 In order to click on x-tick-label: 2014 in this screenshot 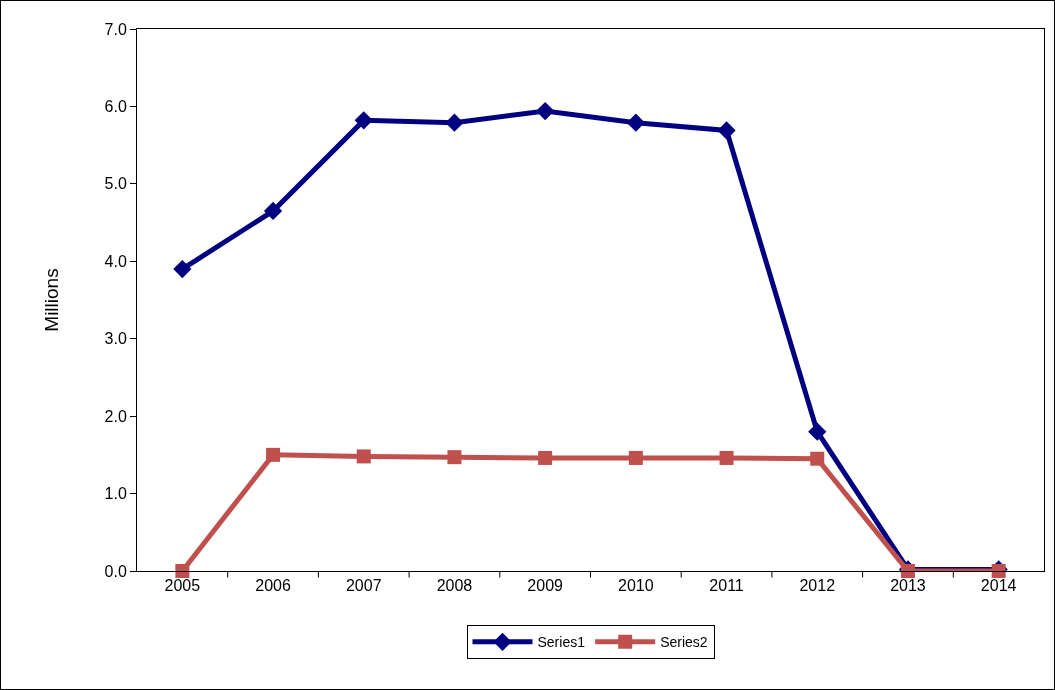, I will do `click(998, 586)`.